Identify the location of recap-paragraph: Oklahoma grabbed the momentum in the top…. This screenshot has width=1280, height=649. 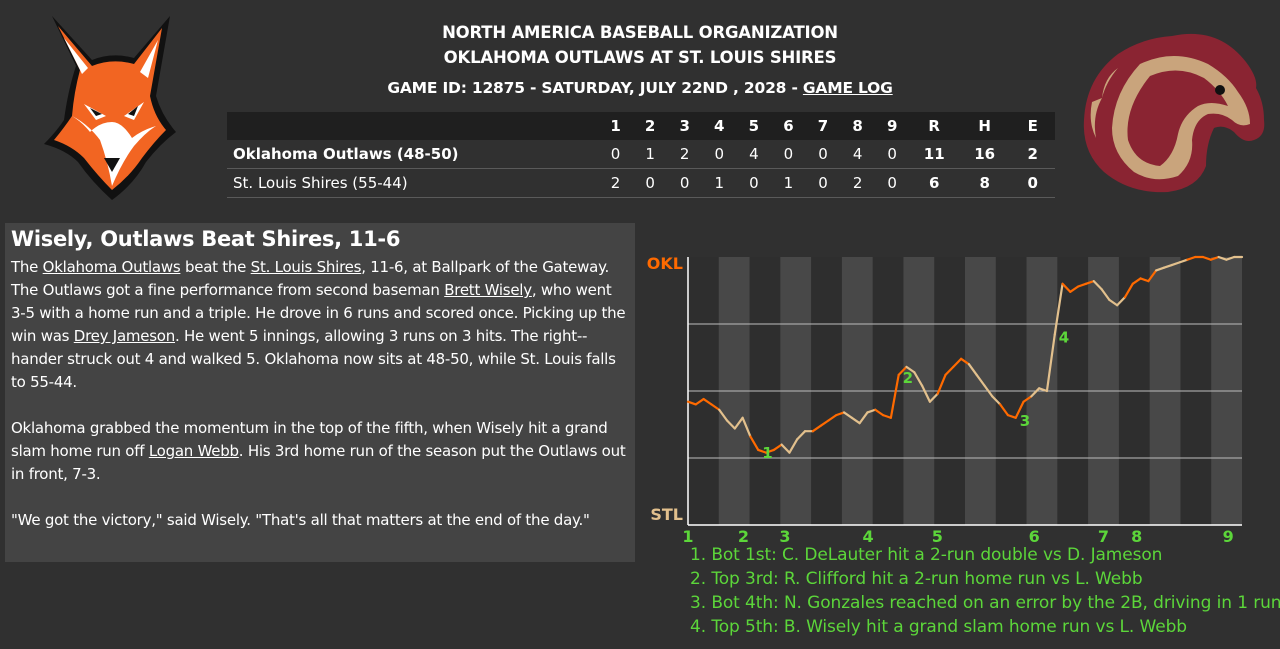
(320, 451).